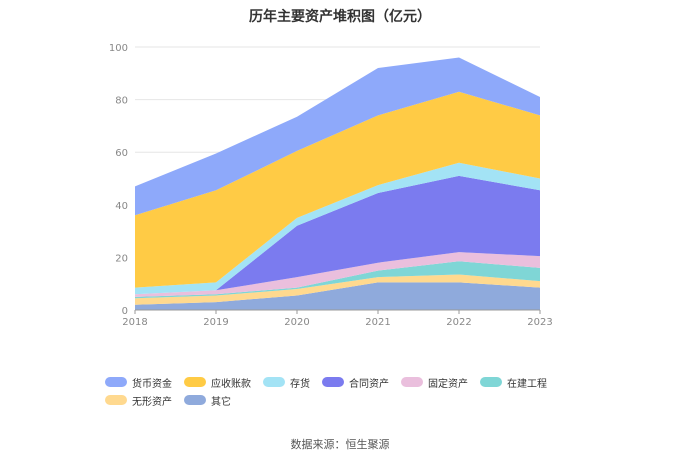 The height and width of the screenshot is (460, 680). What do you see at coordinates (300, 384) in the screenshot?
I see `legend-label: 存货` at bounding box center [300, 384].